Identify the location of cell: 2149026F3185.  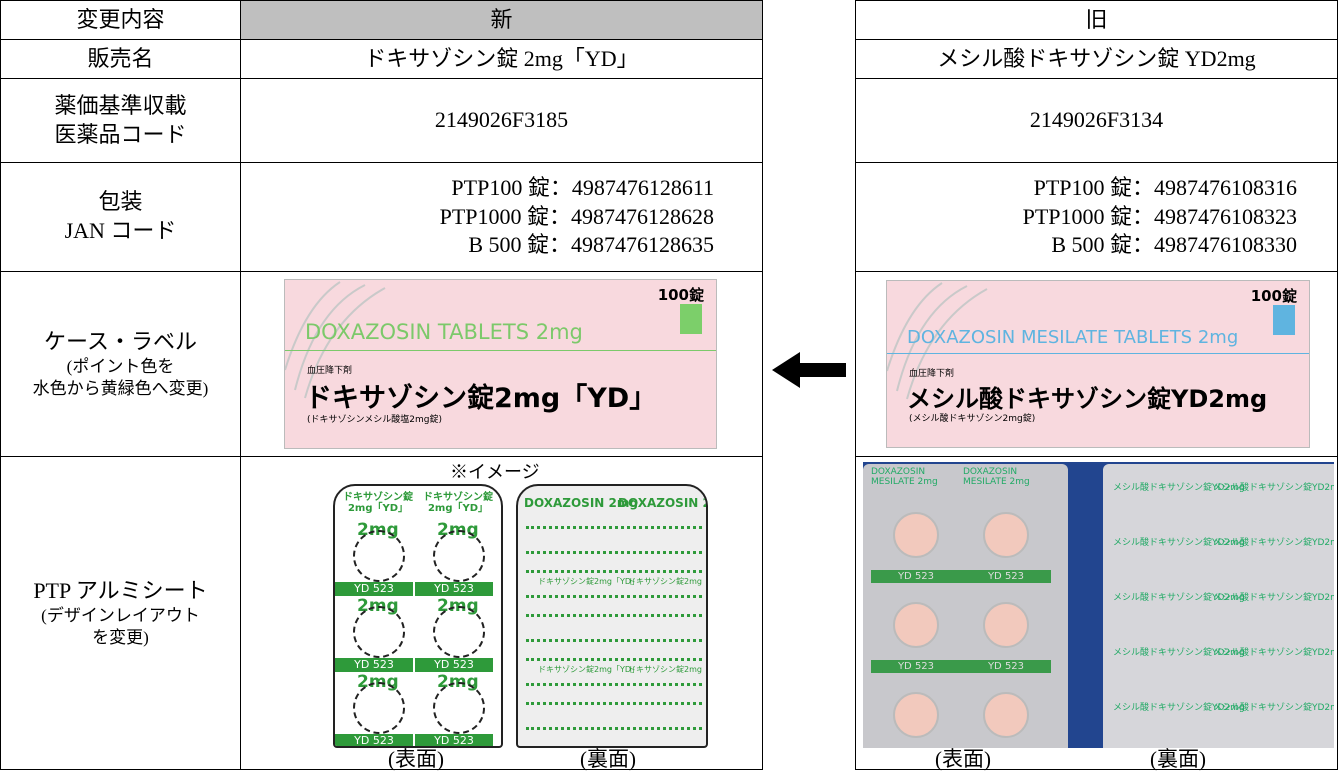
(501, 120).